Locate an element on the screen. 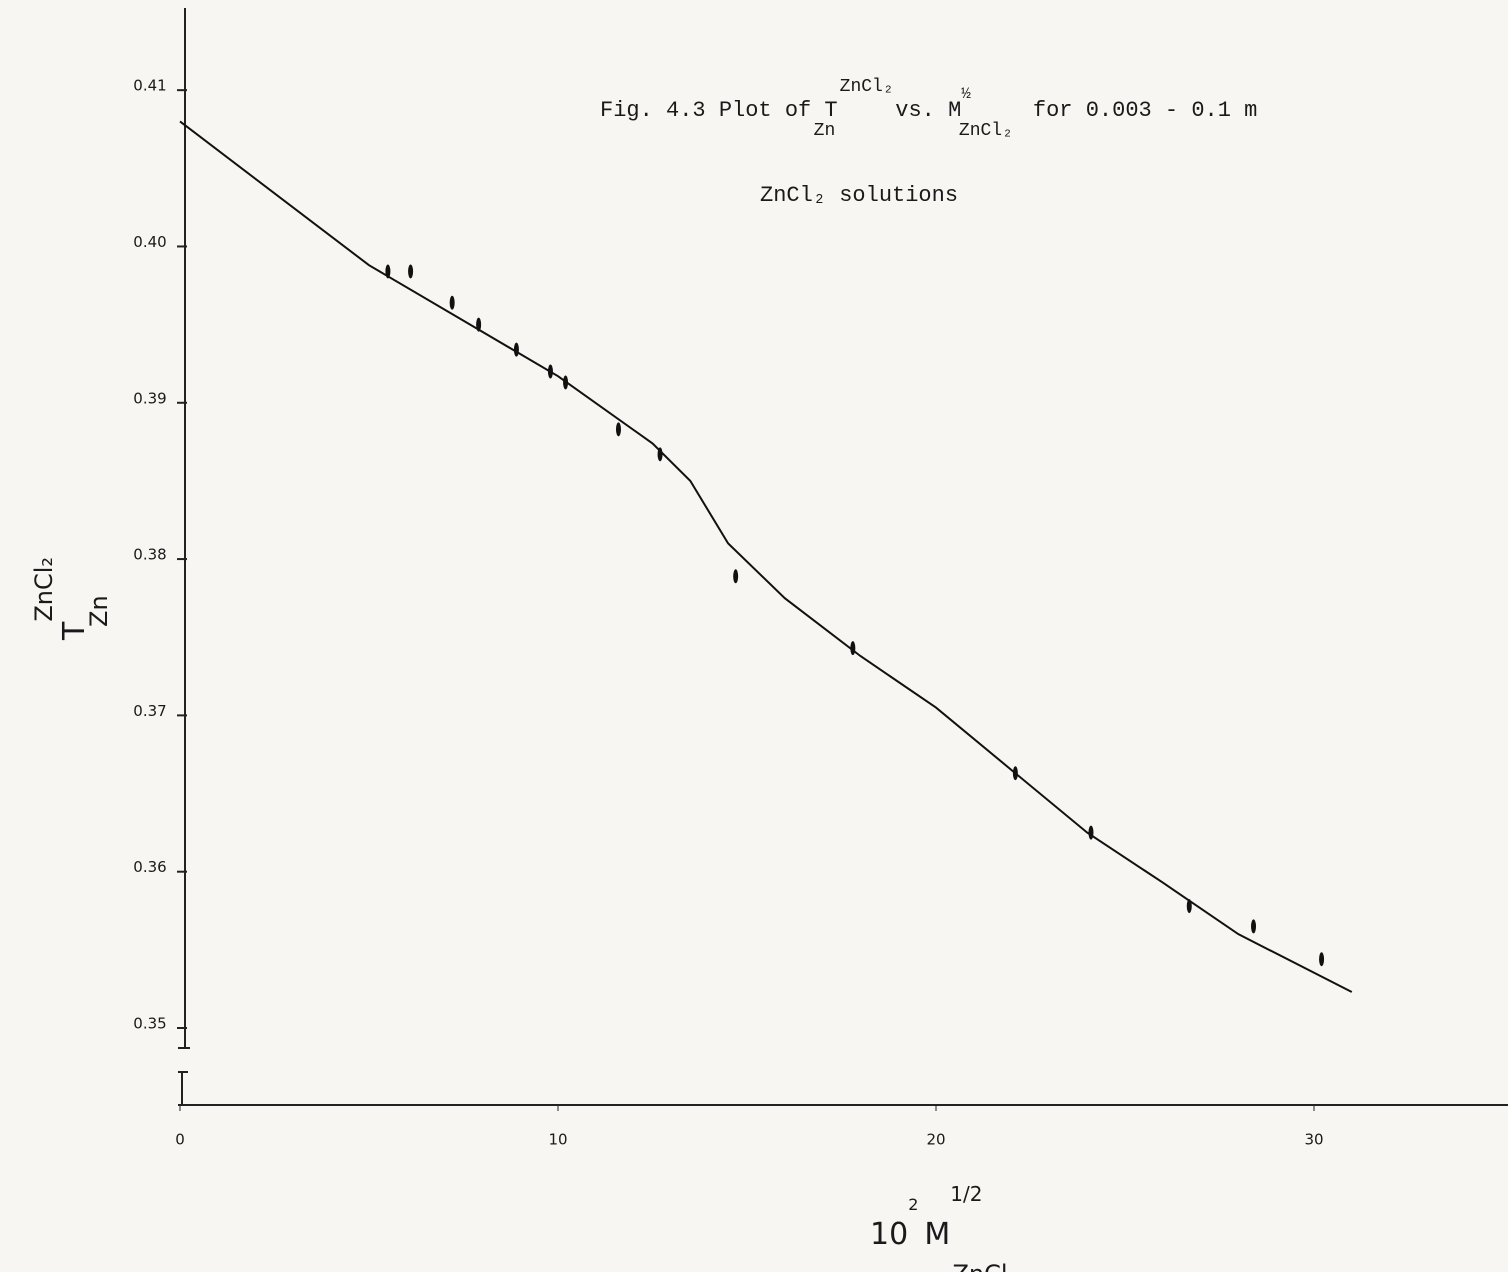 The height and width of the screenshot is (1272, 1508). y-tick-label: 0.36 is located at coordinates (149, 867).